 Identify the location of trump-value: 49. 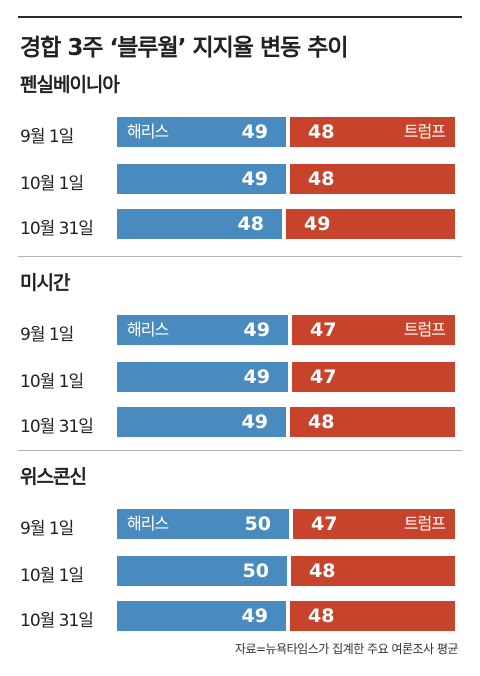
(317, 224).